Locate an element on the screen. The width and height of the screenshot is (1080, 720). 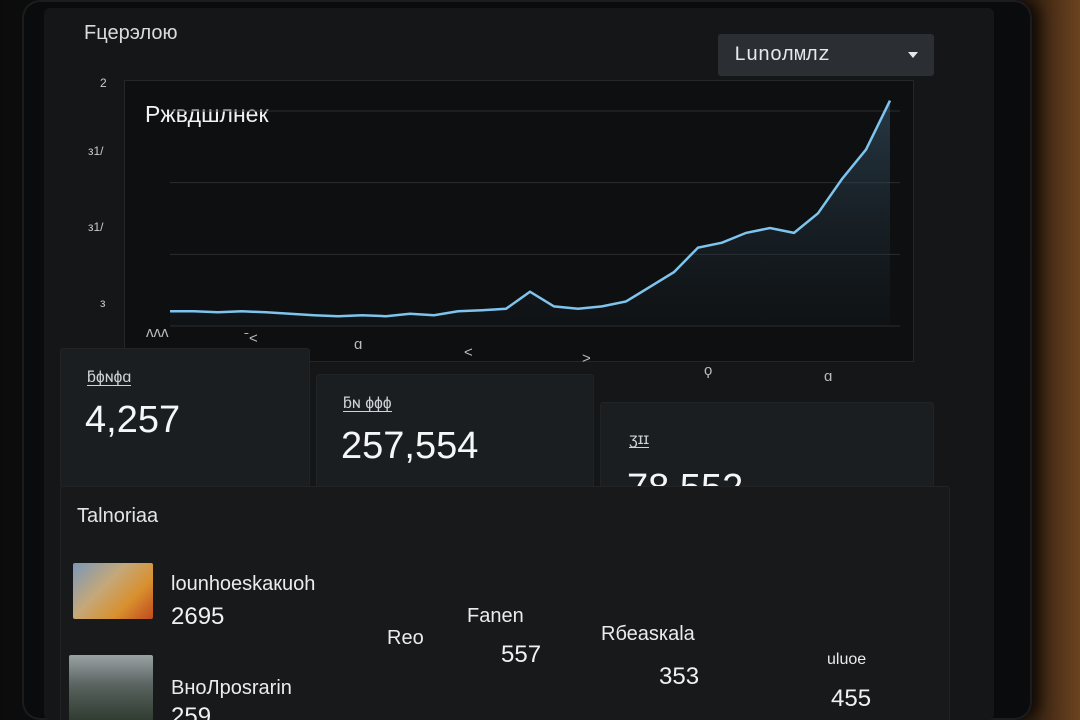
chevron-down-icon is located at coordinates (913, 55).